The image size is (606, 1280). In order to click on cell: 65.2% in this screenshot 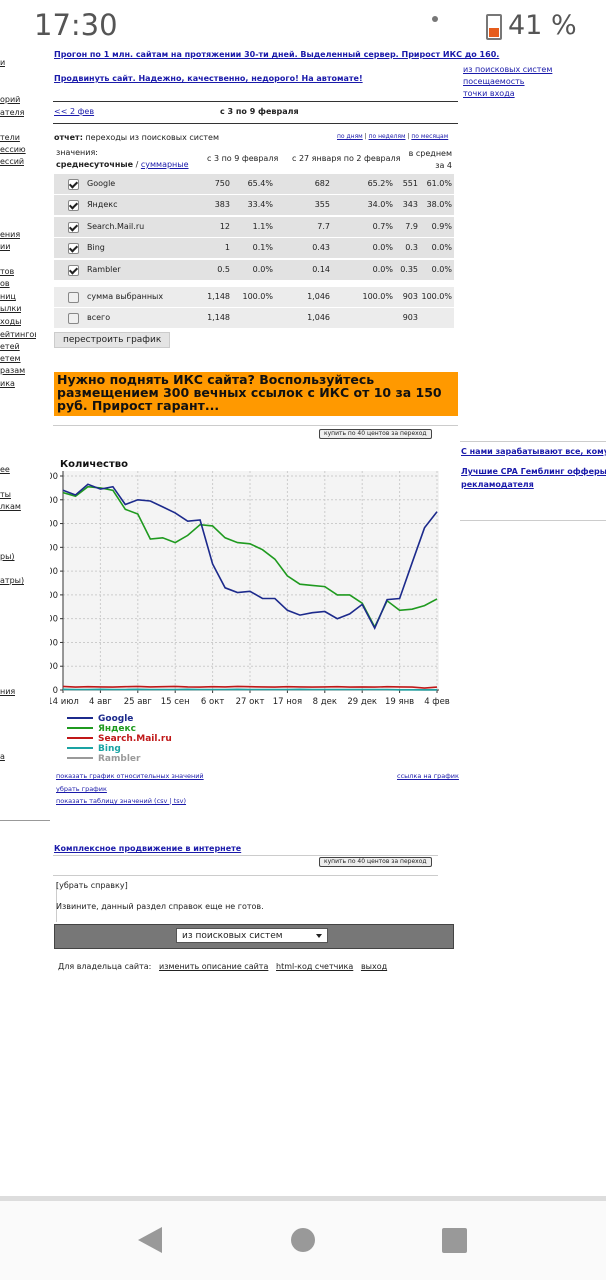, I will do `click(380, 183)`.